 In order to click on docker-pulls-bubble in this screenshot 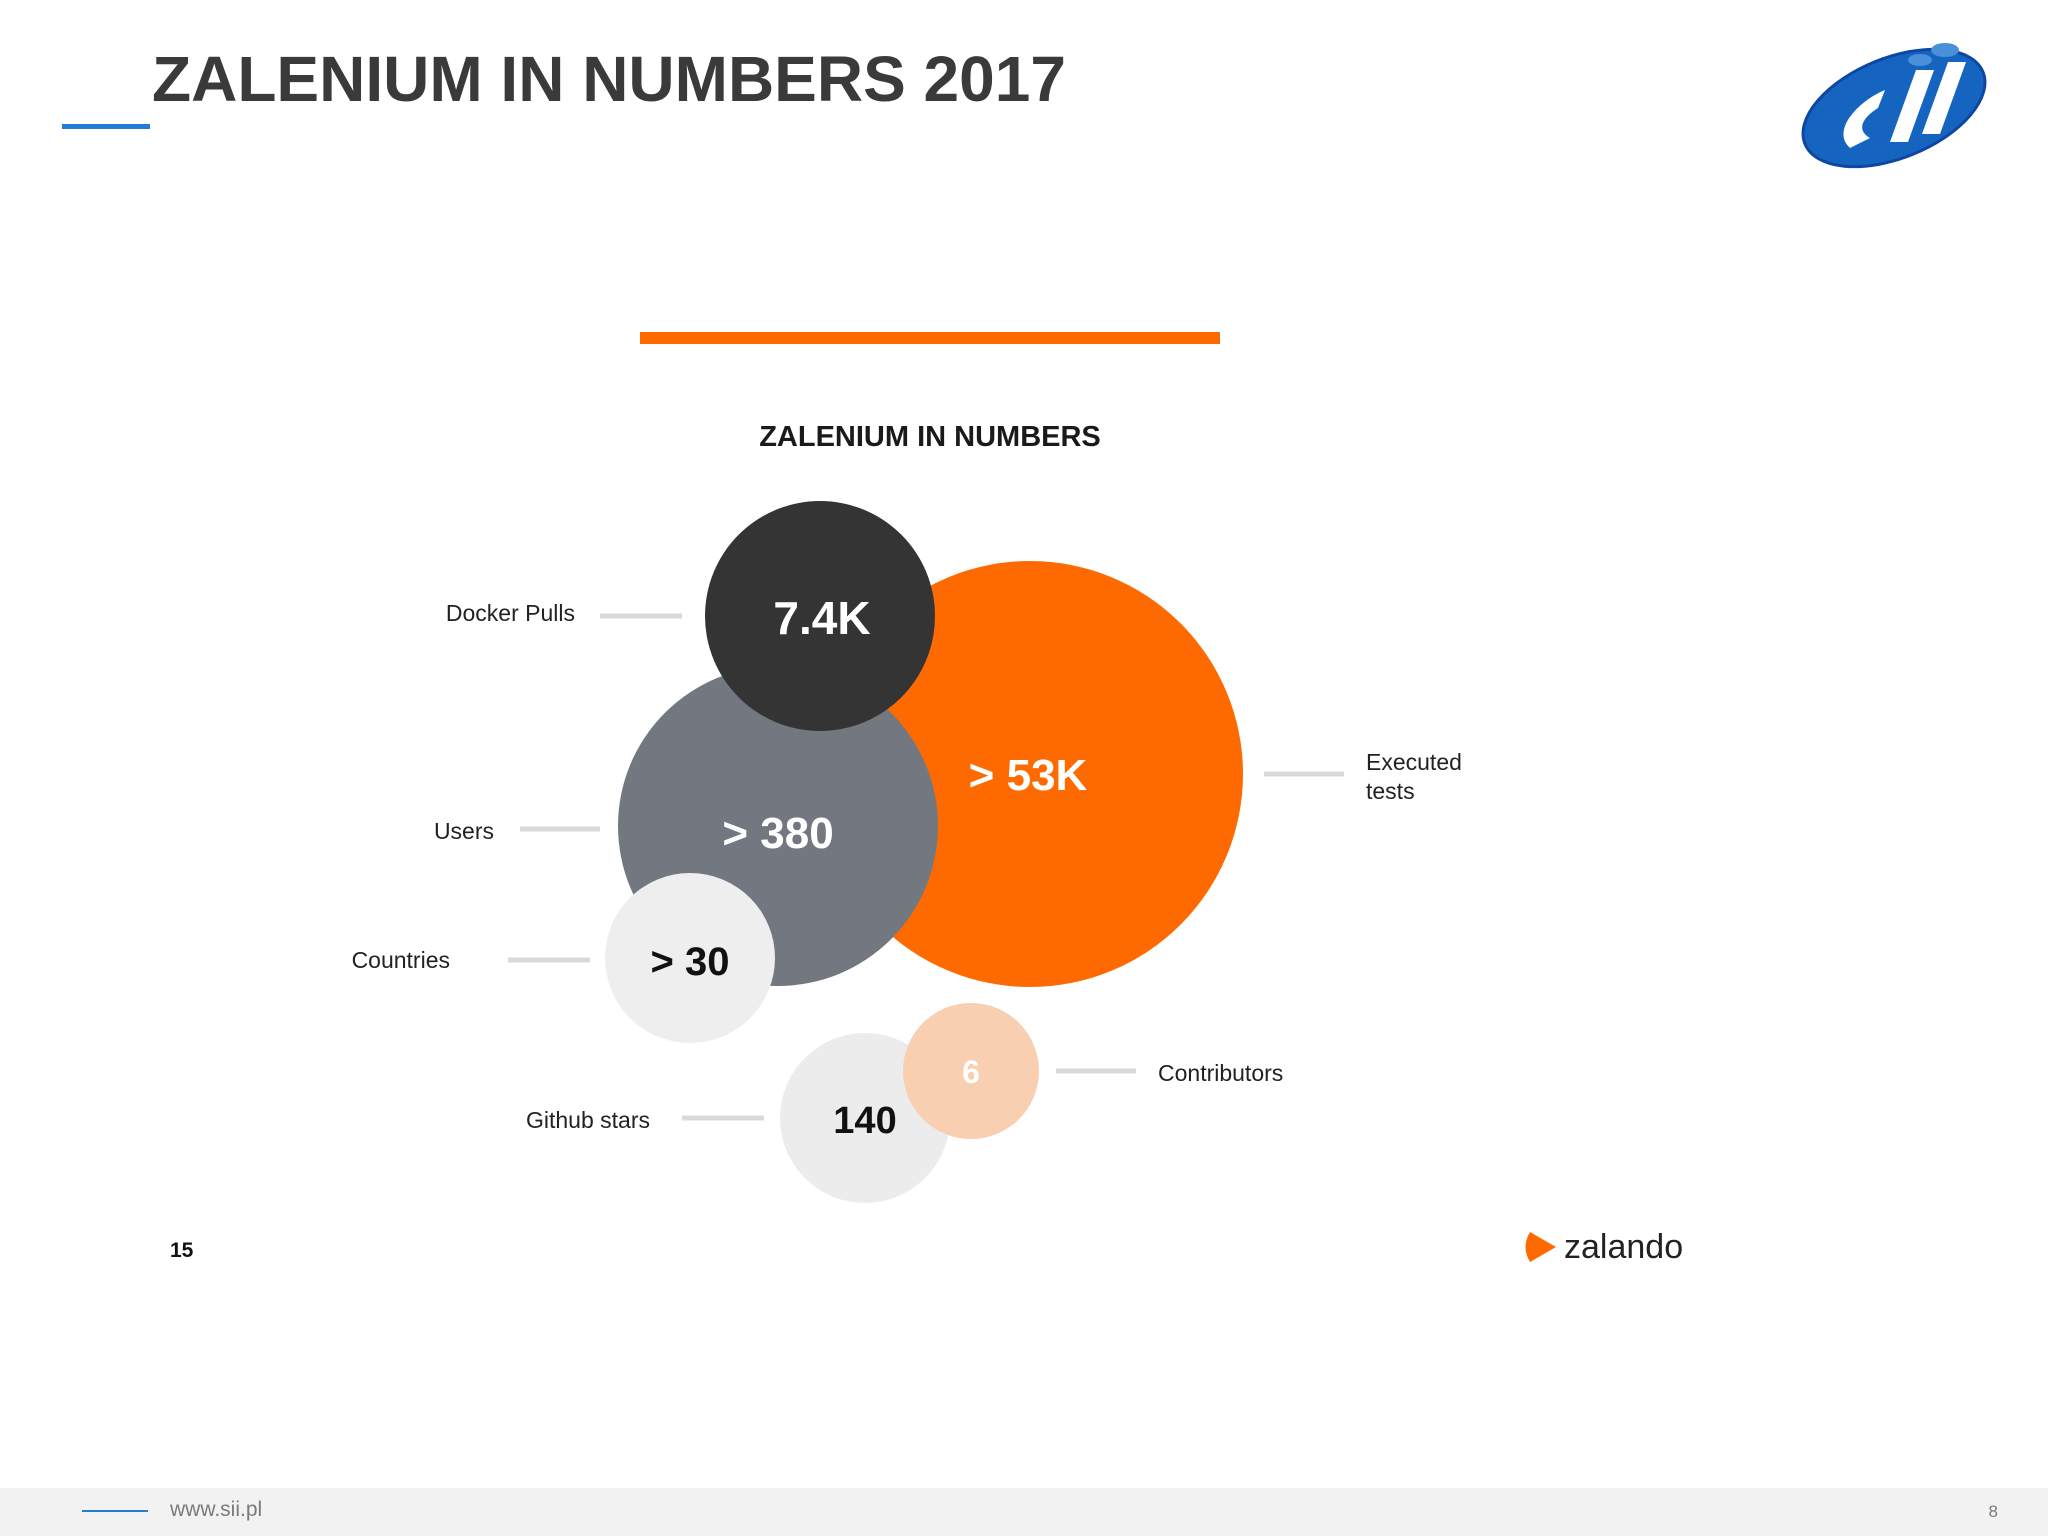, I will do `click(820, 616)`.